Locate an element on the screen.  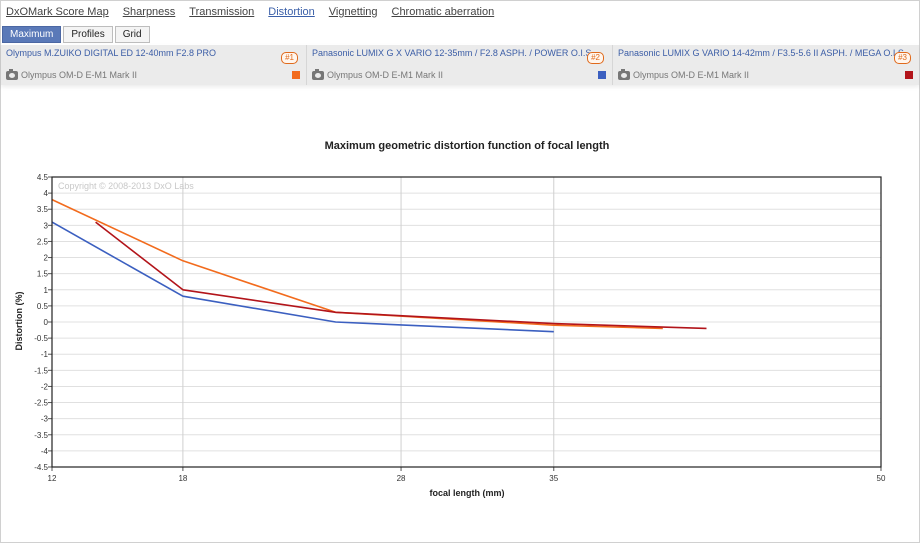
y-tick-label: -3 is located at coordinates (45, 419).